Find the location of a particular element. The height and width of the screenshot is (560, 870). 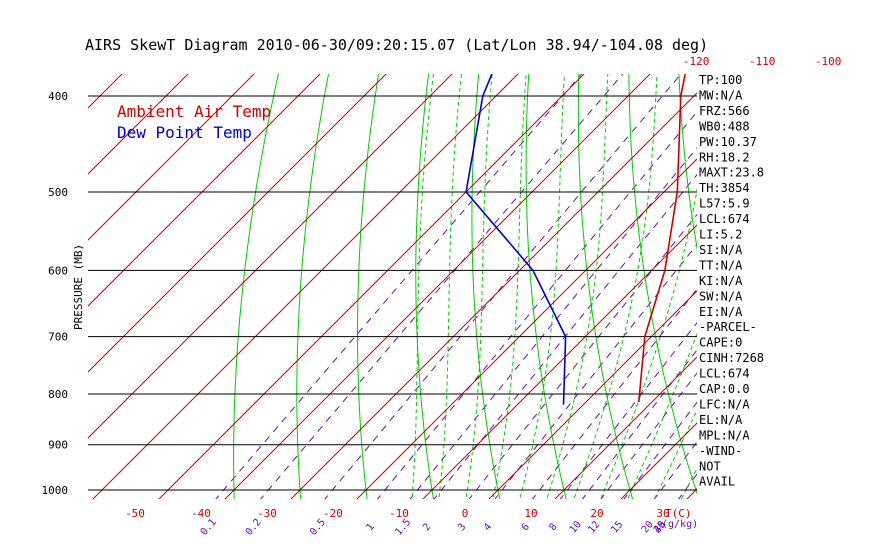

bottom-temp-tick-label: 0 is located at coordinates (465, 513).